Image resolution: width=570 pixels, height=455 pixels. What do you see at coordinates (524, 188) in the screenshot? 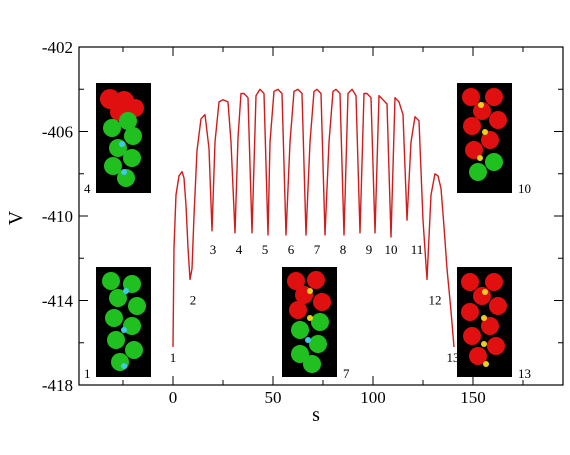
I see `inset-label-10: 10` at bounding box center [524, 188].